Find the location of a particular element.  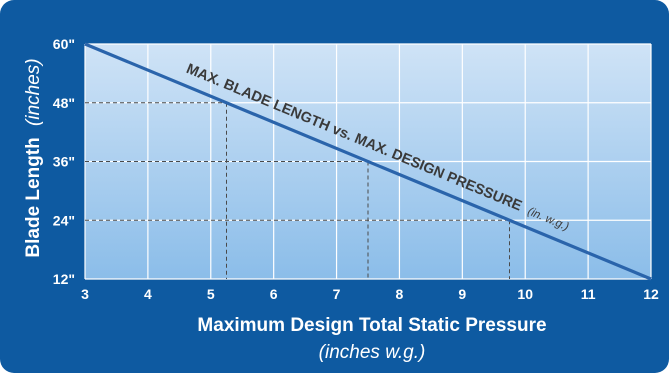

y-axis-label: Blade Length (inches) is located at coordinates (33, 157).